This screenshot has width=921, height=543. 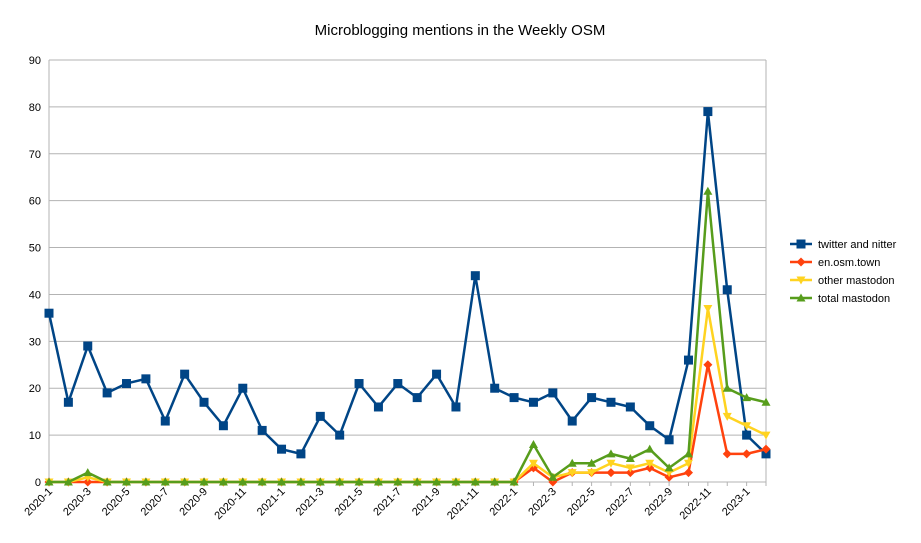 I want to click on legend-label: total mastodon, so click(x=854, y=299).